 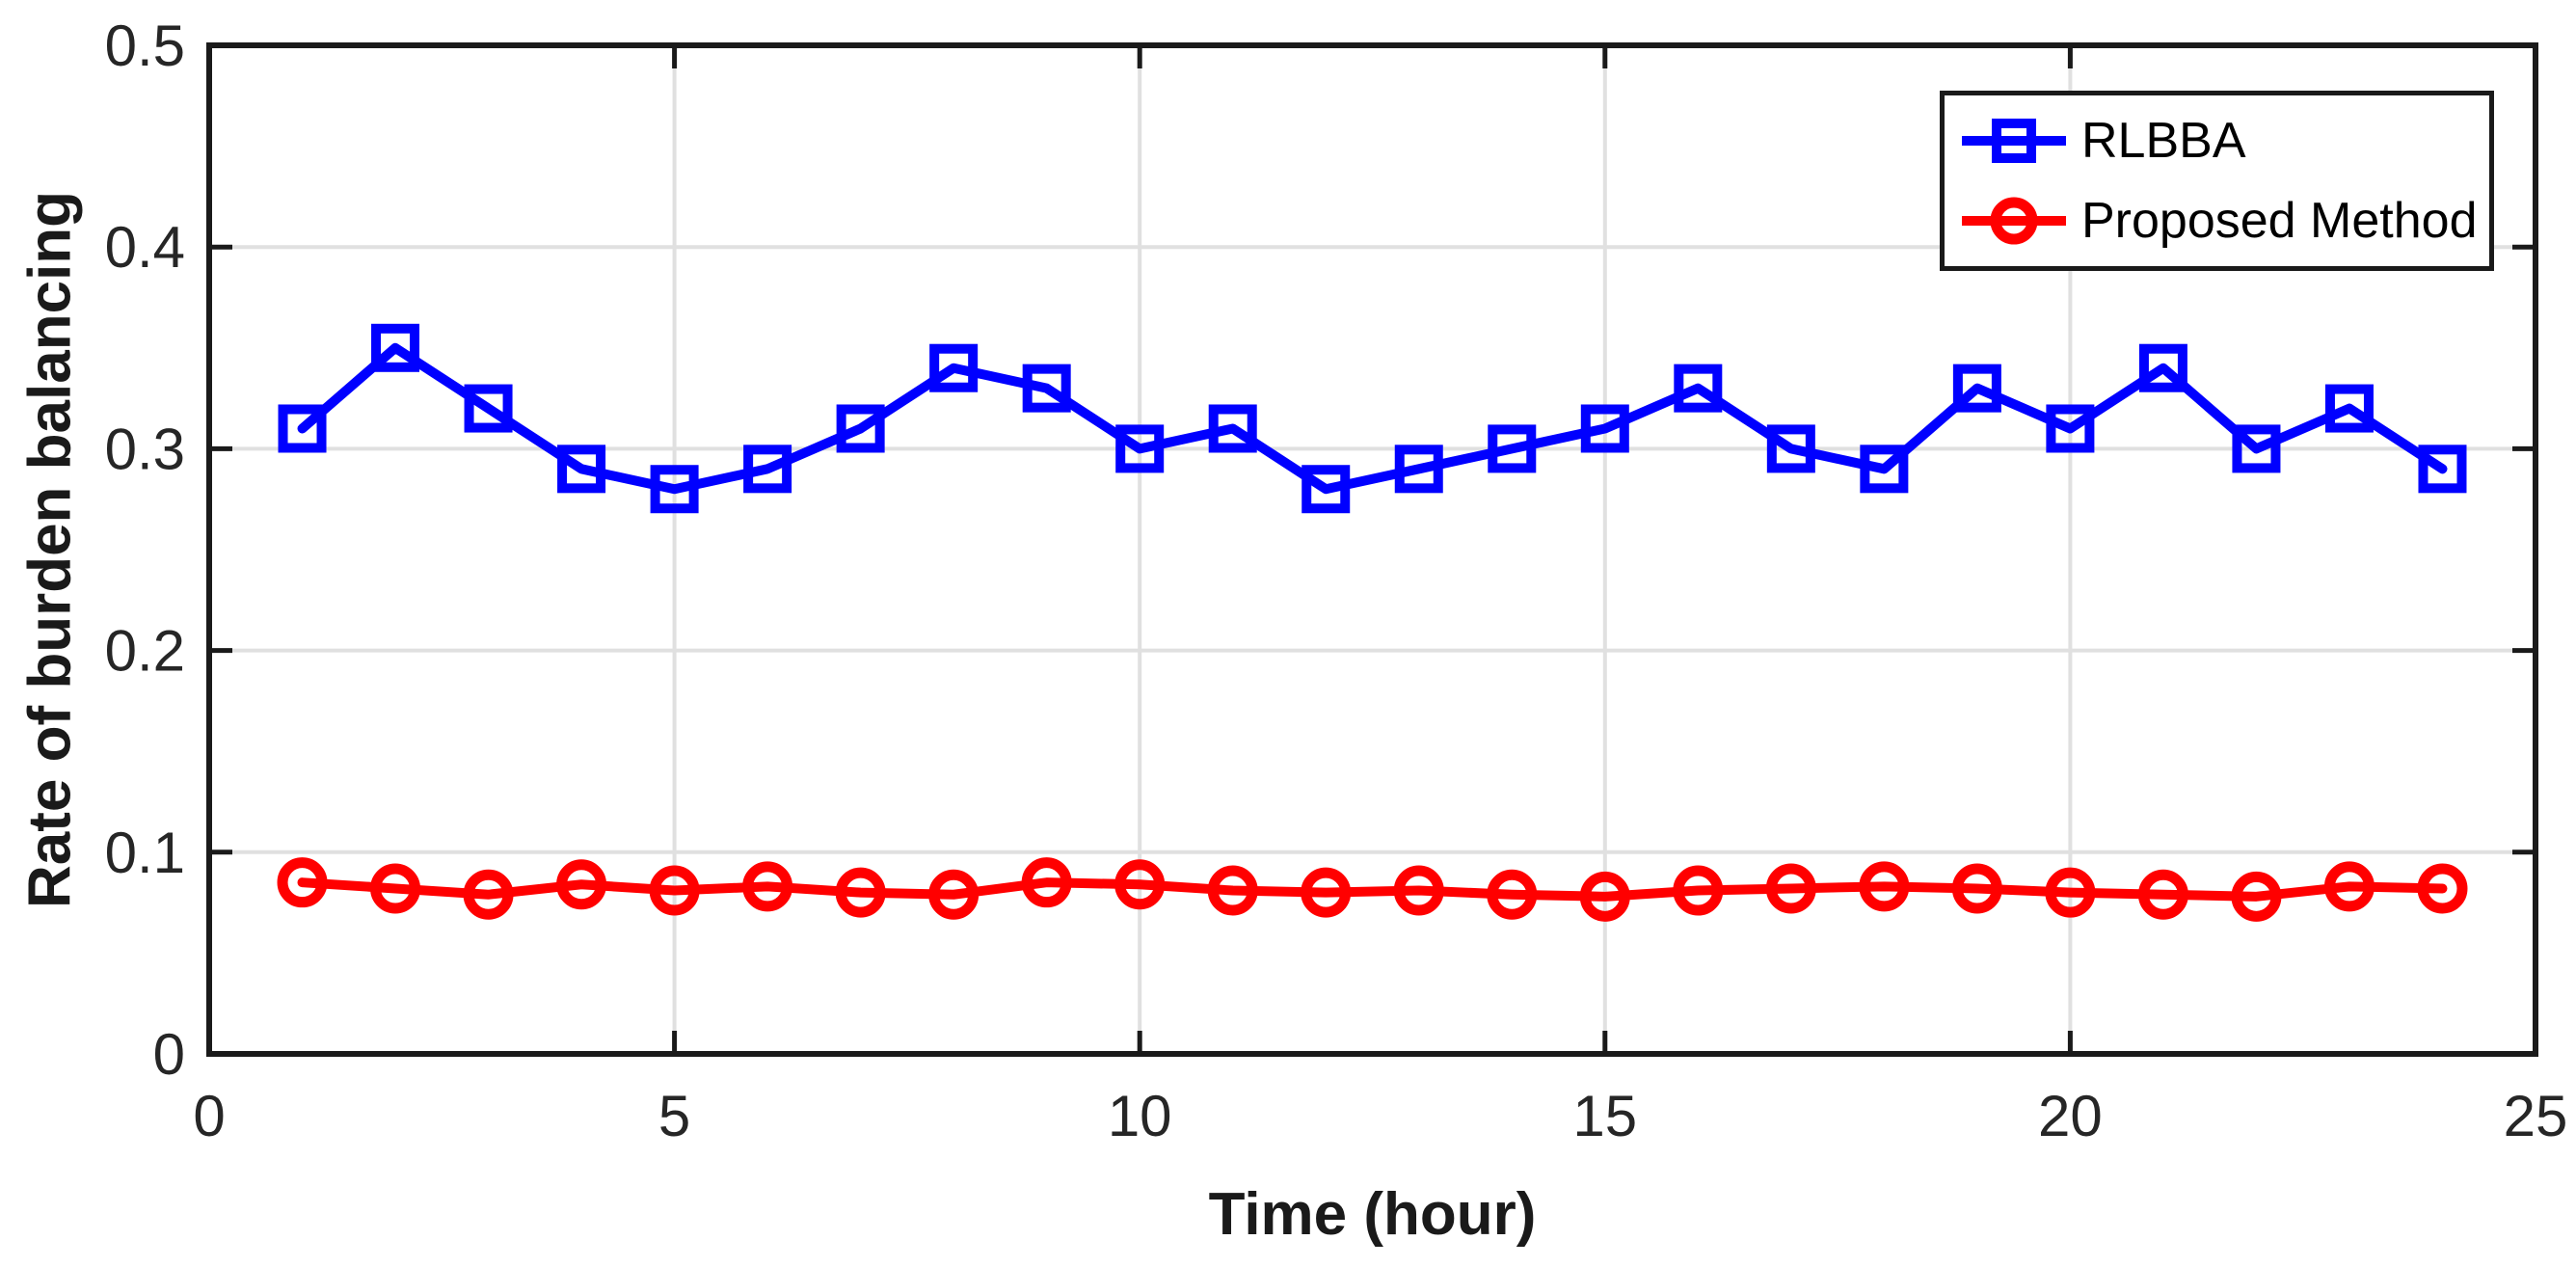 I want to click on series-line-circle, so click(x=1373, y=889).